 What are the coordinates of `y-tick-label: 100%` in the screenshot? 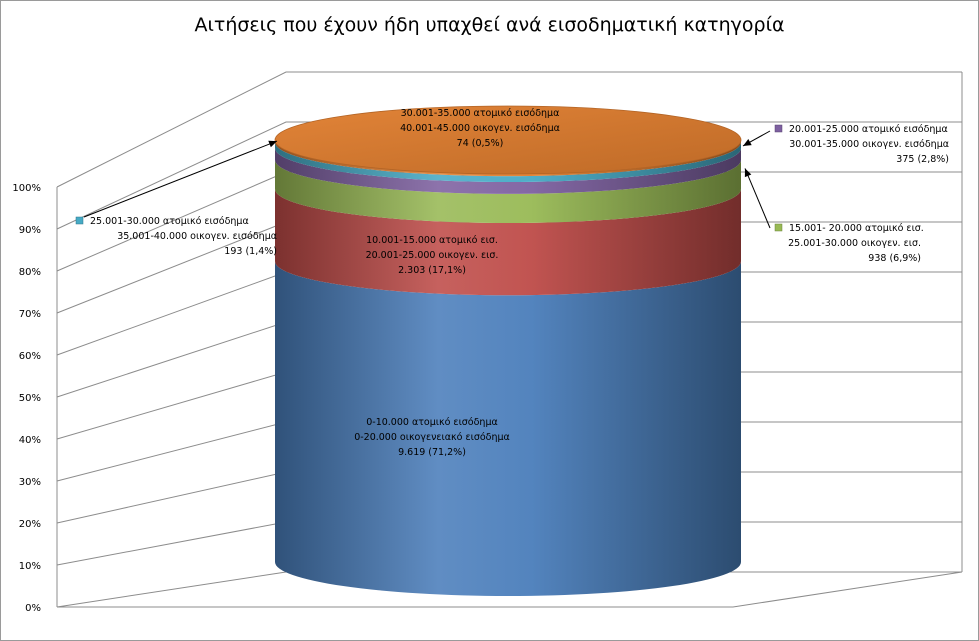 It's located at (26, 188).